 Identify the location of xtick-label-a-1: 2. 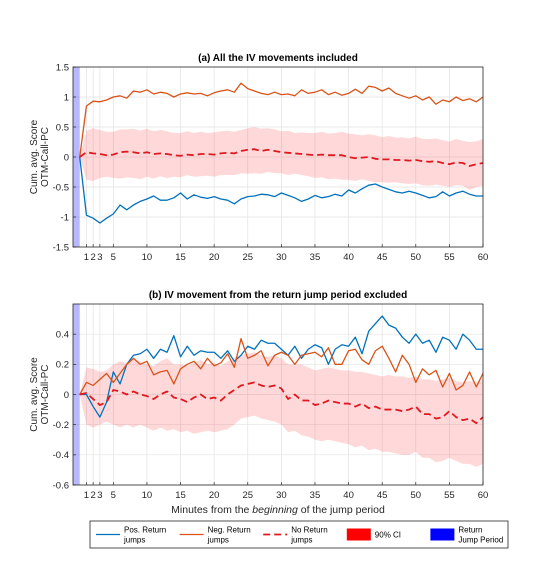
(93, 257).